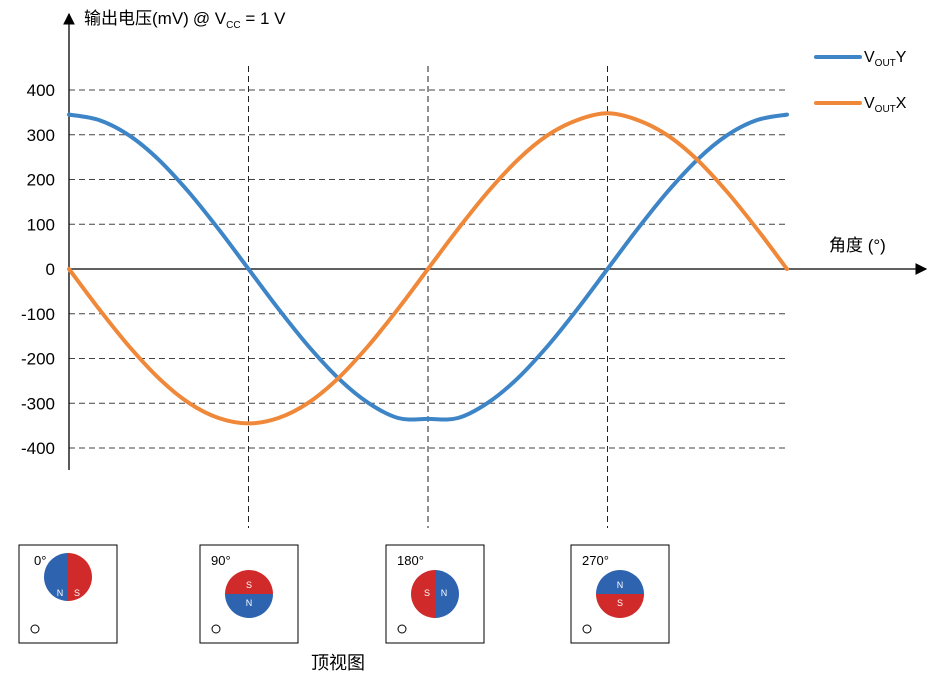  What do you see at coordinates (41, 90) in the screenshot?
I see `y-tick-label: 400` at bounding box center [41, 90].